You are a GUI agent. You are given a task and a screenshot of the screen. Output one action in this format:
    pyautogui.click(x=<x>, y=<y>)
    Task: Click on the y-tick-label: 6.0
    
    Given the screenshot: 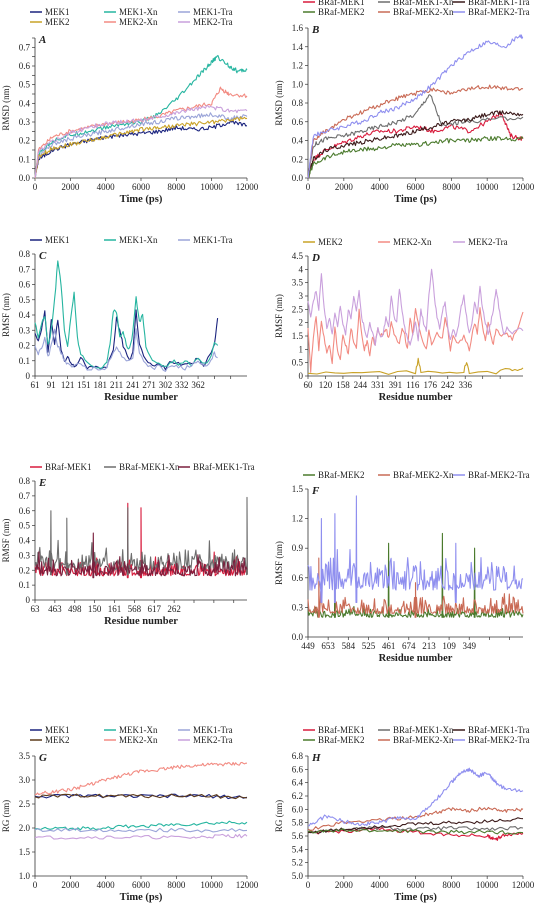 What is the action you would take?
    pyautogui.click(x=298, y=809)
    